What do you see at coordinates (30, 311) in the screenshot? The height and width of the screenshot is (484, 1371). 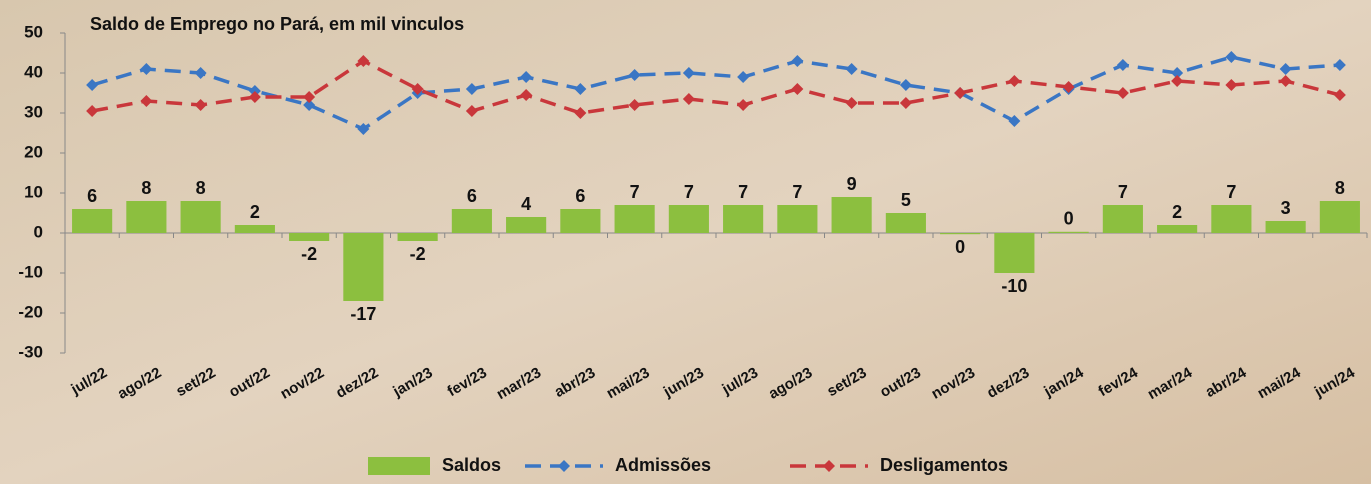 I see `y-tick-label: -20` at bounding box center [30, 311].